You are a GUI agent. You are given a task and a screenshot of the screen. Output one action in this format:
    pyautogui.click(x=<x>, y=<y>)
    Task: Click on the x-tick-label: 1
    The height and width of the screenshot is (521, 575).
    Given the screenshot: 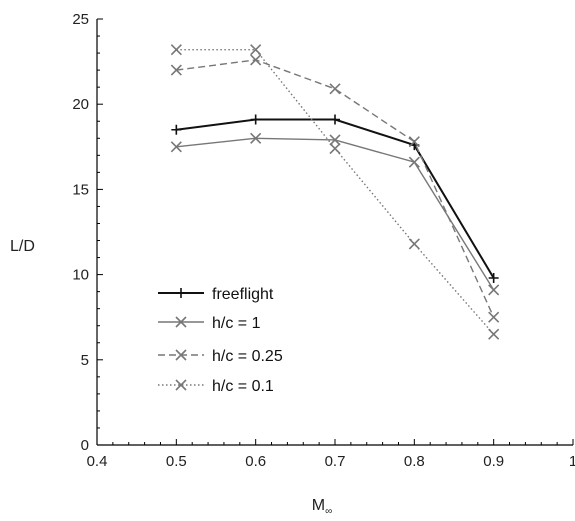 What is the action you would take?
    pyautogui.click(x=572, y=461)
    